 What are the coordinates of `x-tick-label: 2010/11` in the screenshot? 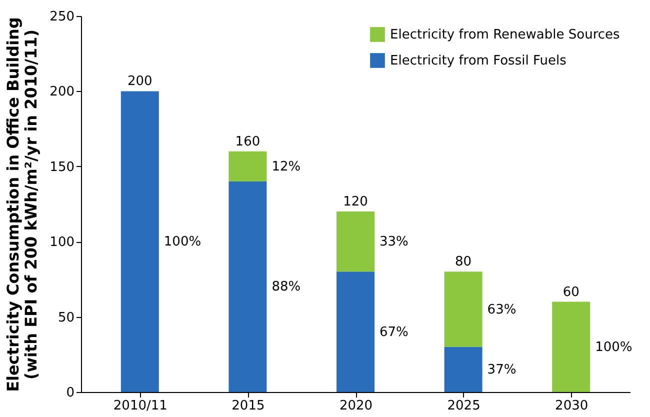 It's located at (140, 406).